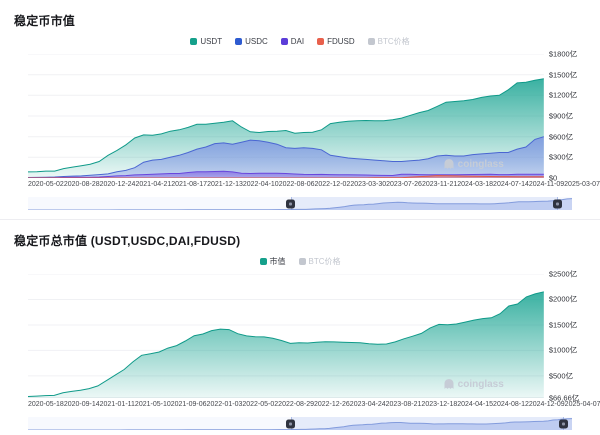  I want to click on y-axis-label: $1000亿, so click(563, 350).